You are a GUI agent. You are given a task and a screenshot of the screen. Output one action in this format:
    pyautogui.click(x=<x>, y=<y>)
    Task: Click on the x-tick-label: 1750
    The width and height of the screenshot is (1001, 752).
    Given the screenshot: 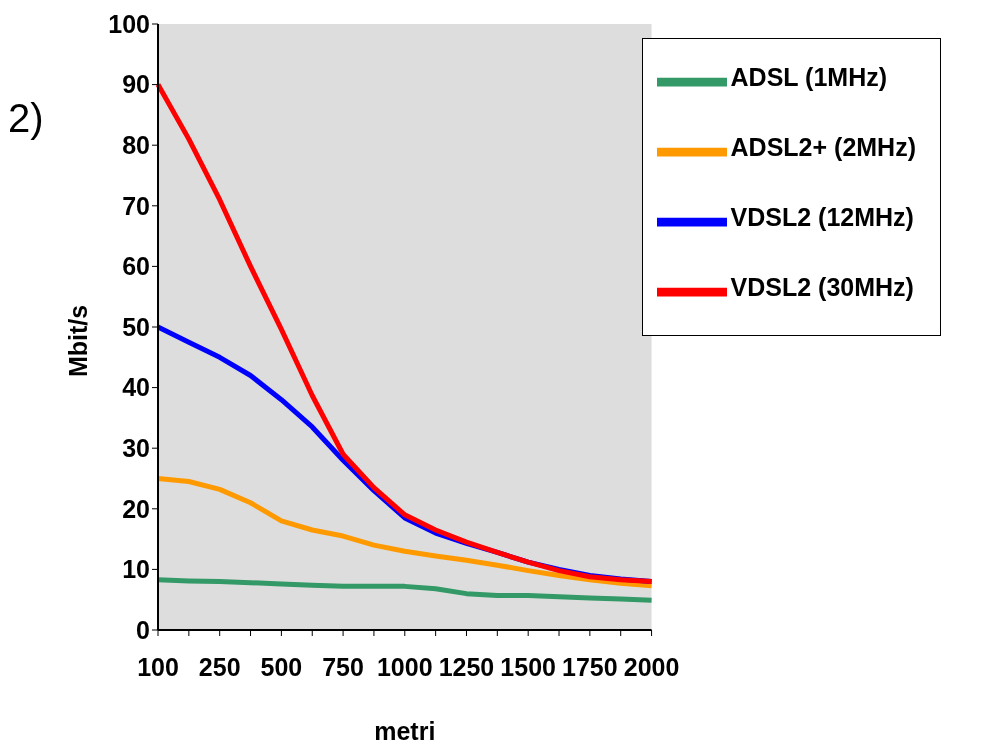 What is the action you would take?
    pyautogui.click(x=590, y=666)
    